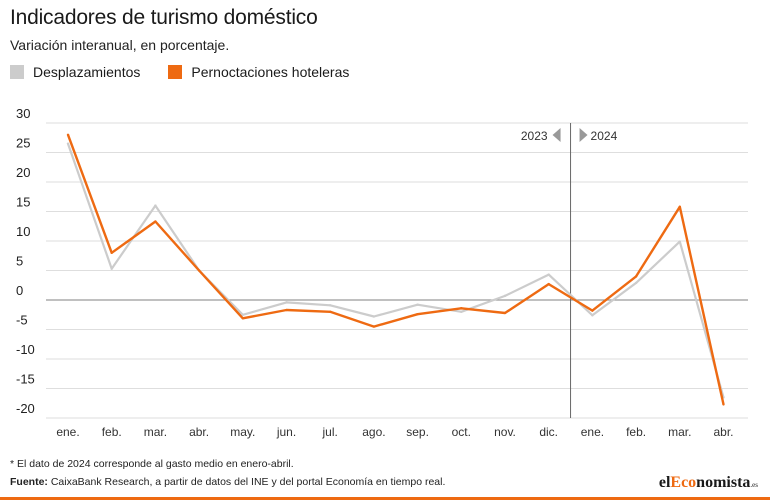 The width and height of the screenshot is (770, 500). I want to click on y-tick-label: 0, so click(19, 290).